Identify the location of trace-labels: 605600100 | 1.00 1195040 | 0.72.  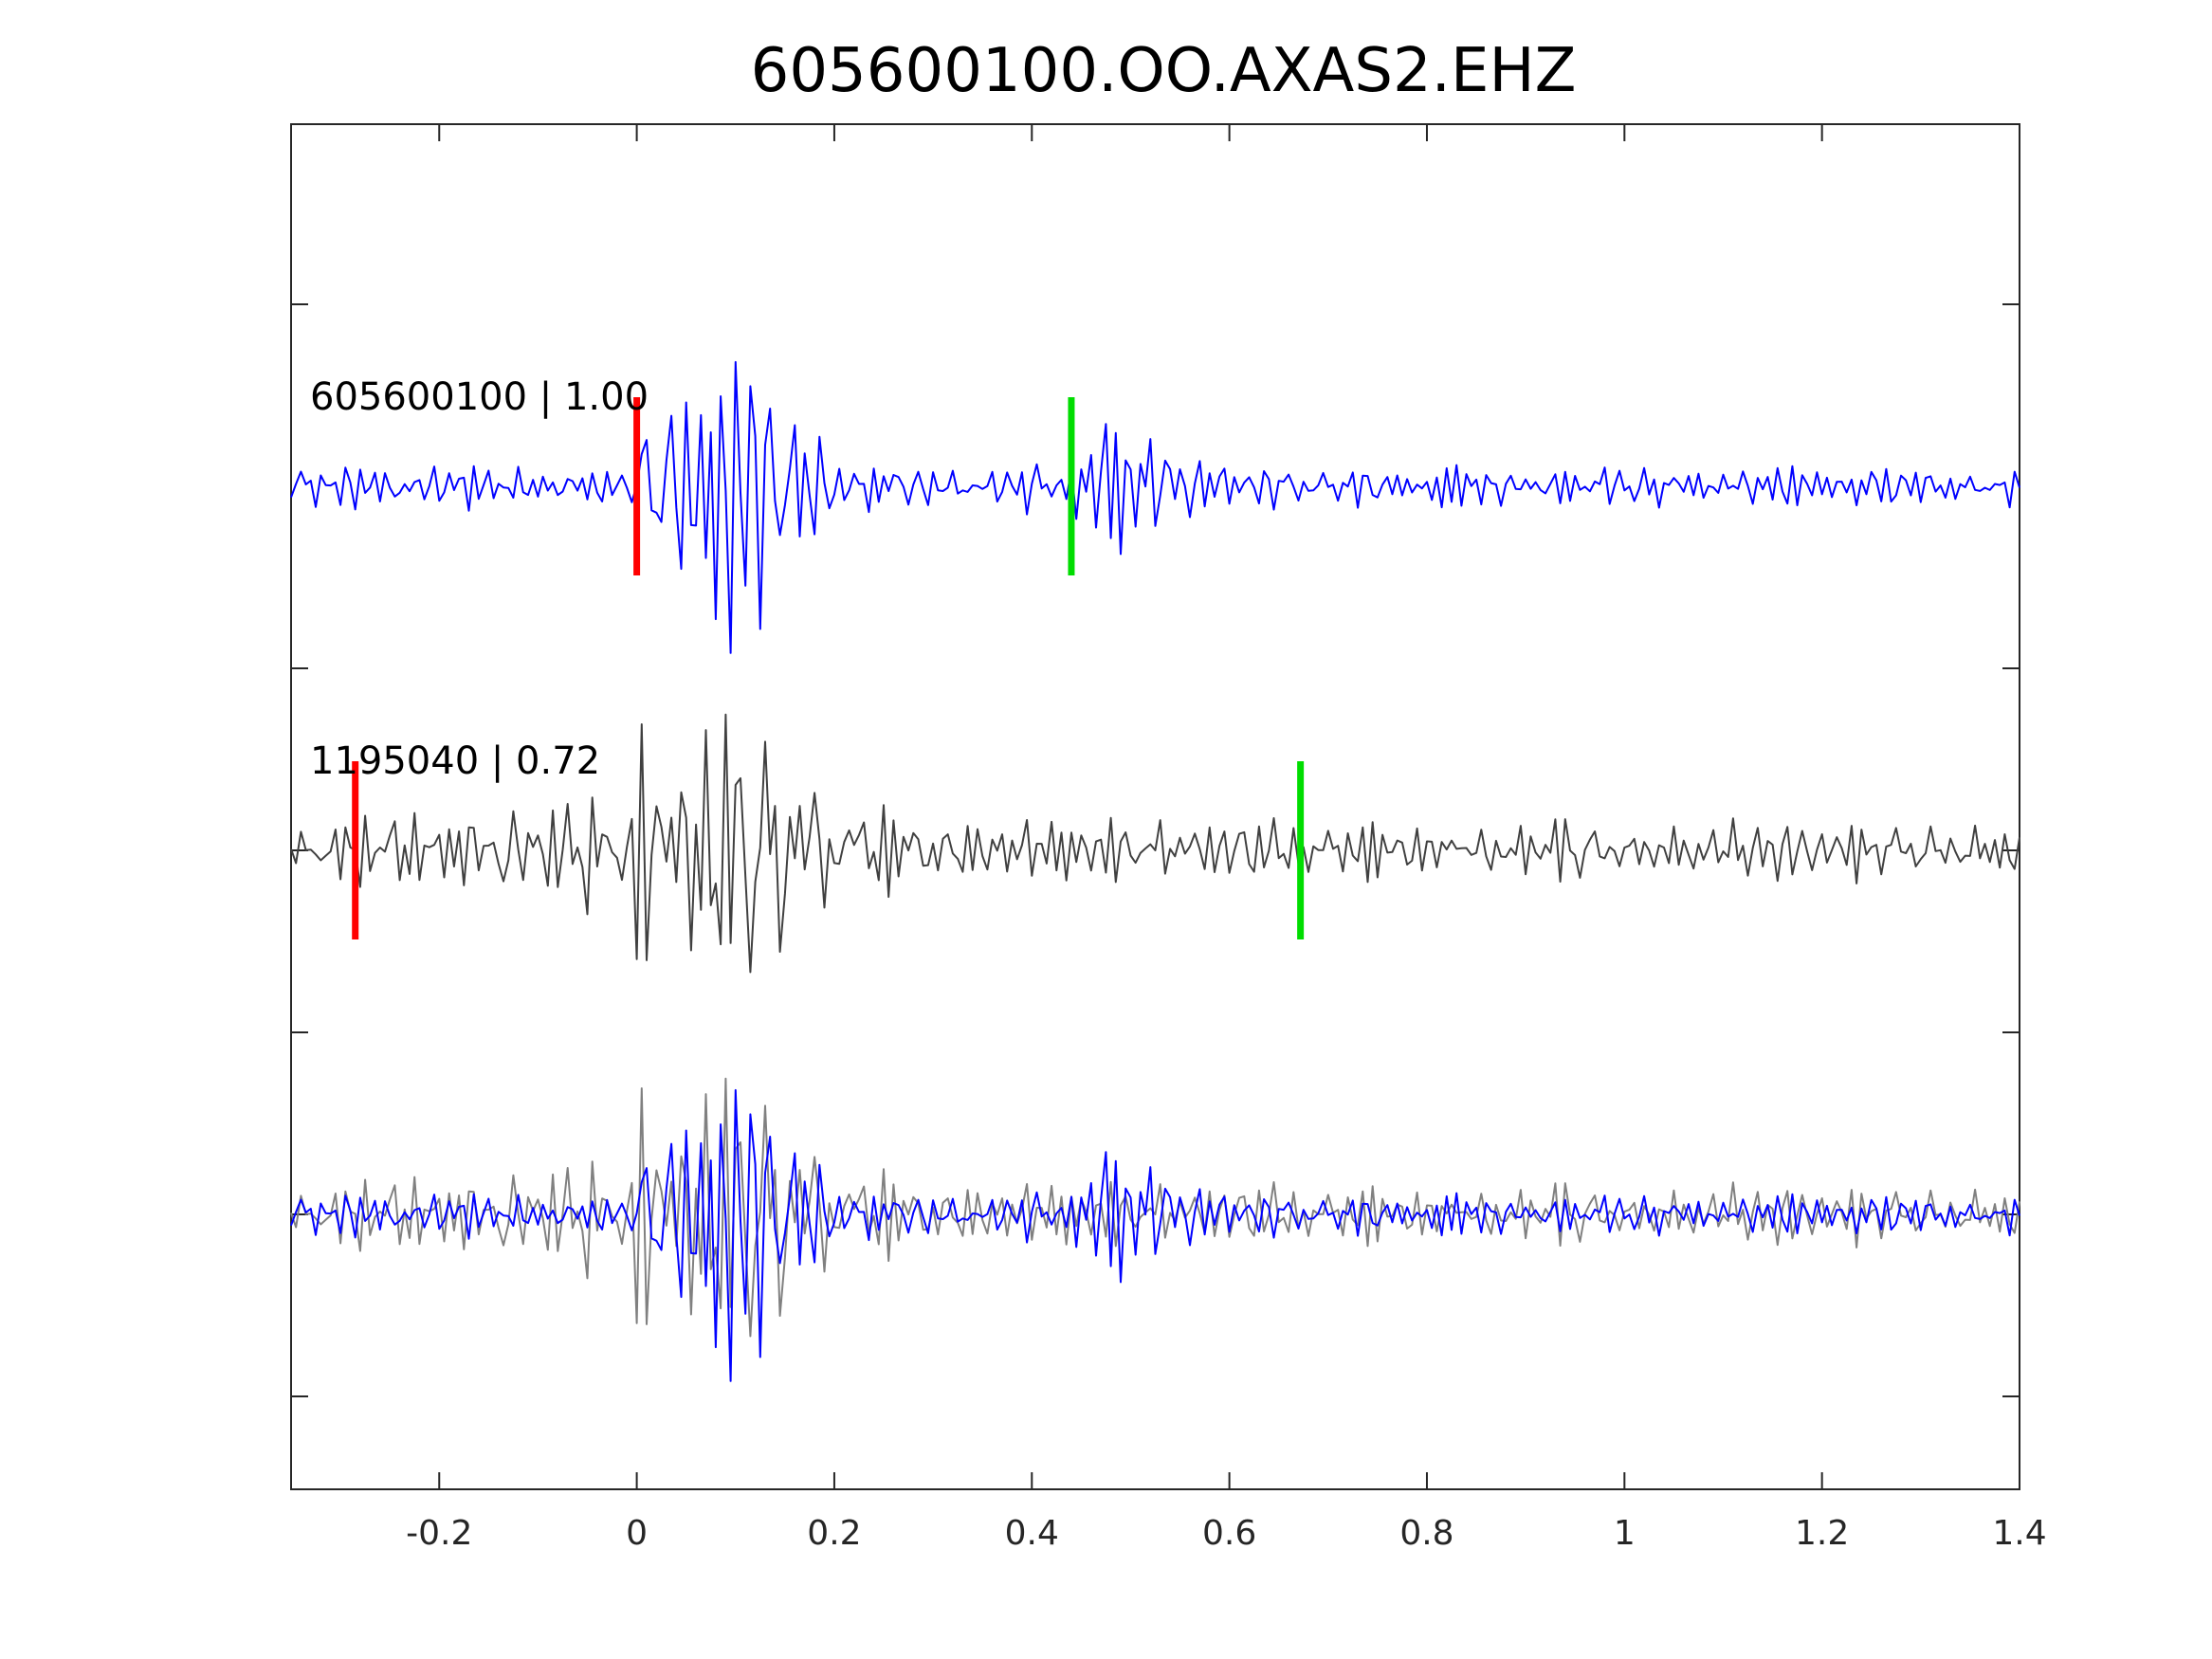
(479, 579).